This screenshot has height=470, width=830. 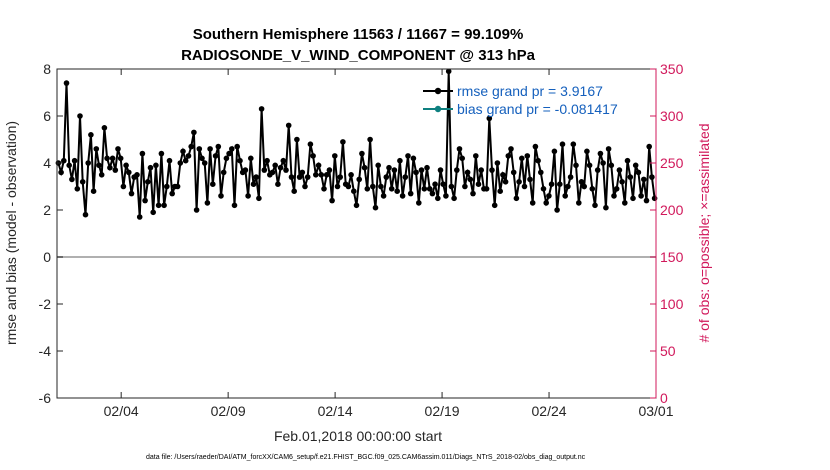 I want to click on x-axis-label: Feb.01,2018 00:00:00 start, so click(x=358, y=436).